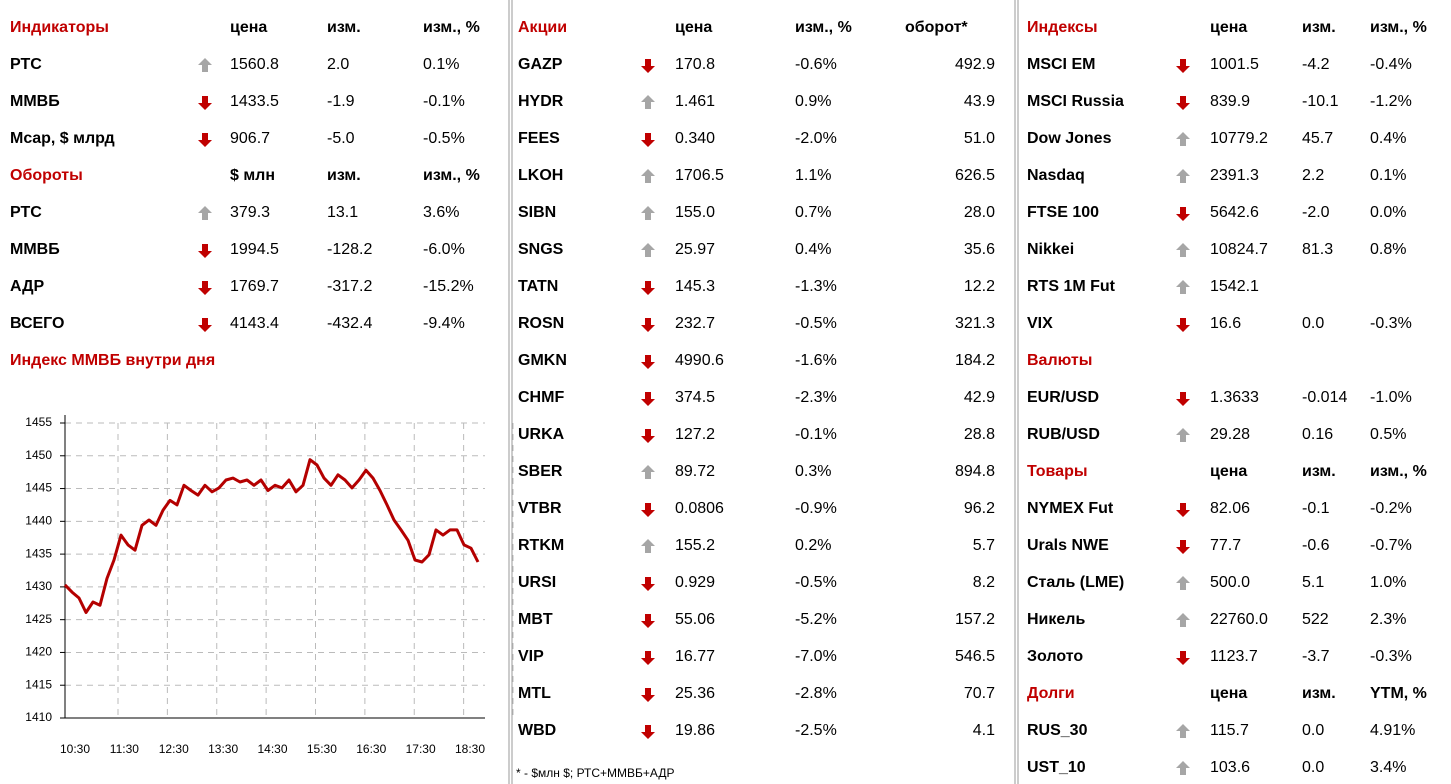  I want to click on column-header: изм., %, so click(1398, 471).